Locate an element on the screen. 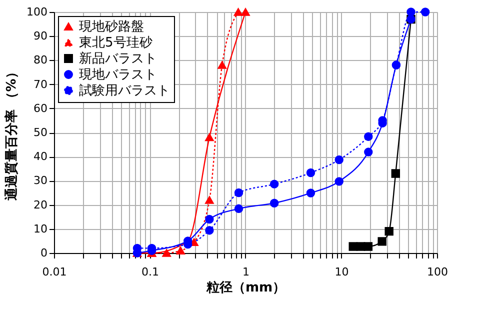 The height and width of the screenshot is (333, 497). x-tick-label: 1 is located at coordinates (246, 272).